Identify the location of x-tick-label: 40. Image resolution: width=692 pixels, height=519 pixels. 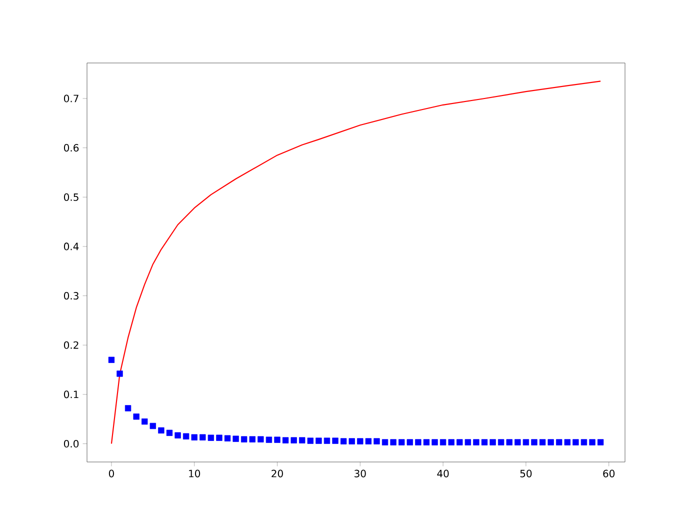
(443, 474).